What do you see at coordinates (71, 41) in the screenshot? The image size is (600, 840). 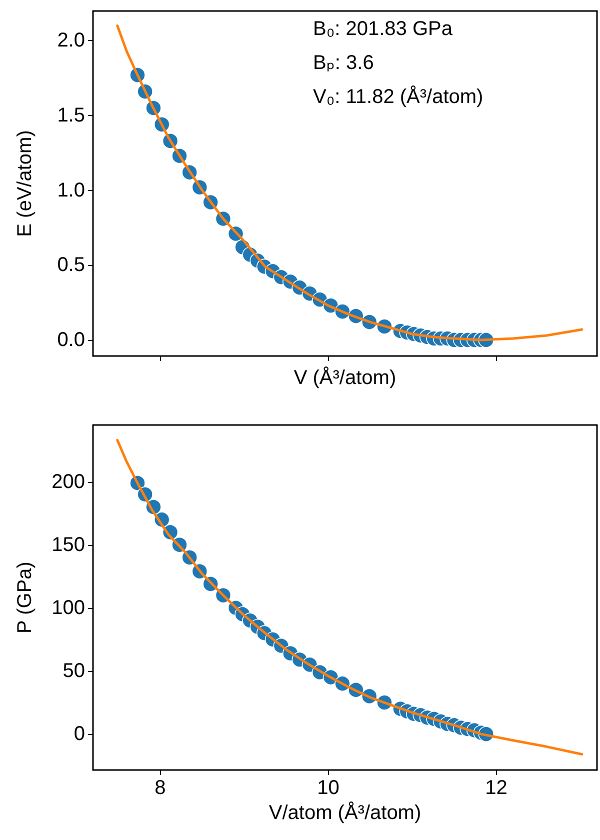 I see `y-tick-label: 2.0` at bounding box center [71, 41].